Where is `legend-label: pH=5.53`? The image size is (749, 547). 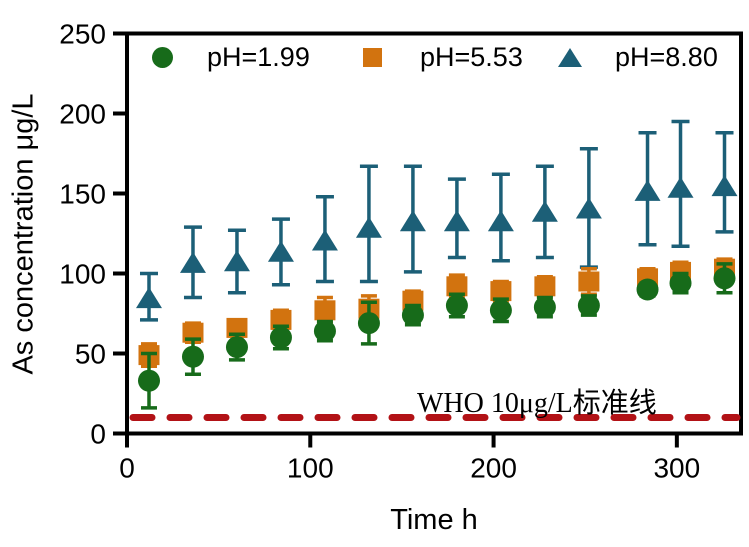
legend-label: pH=5.53 is located at coordinates (471, 56).